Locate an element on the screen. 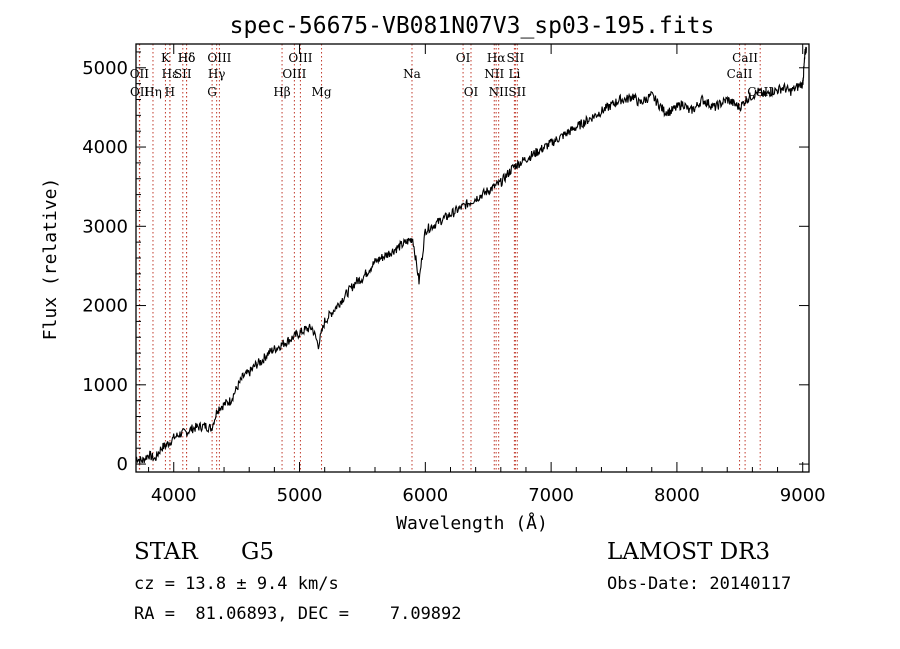 The image size is (900, 649). line-label: H is located at coordinates (170, 92).